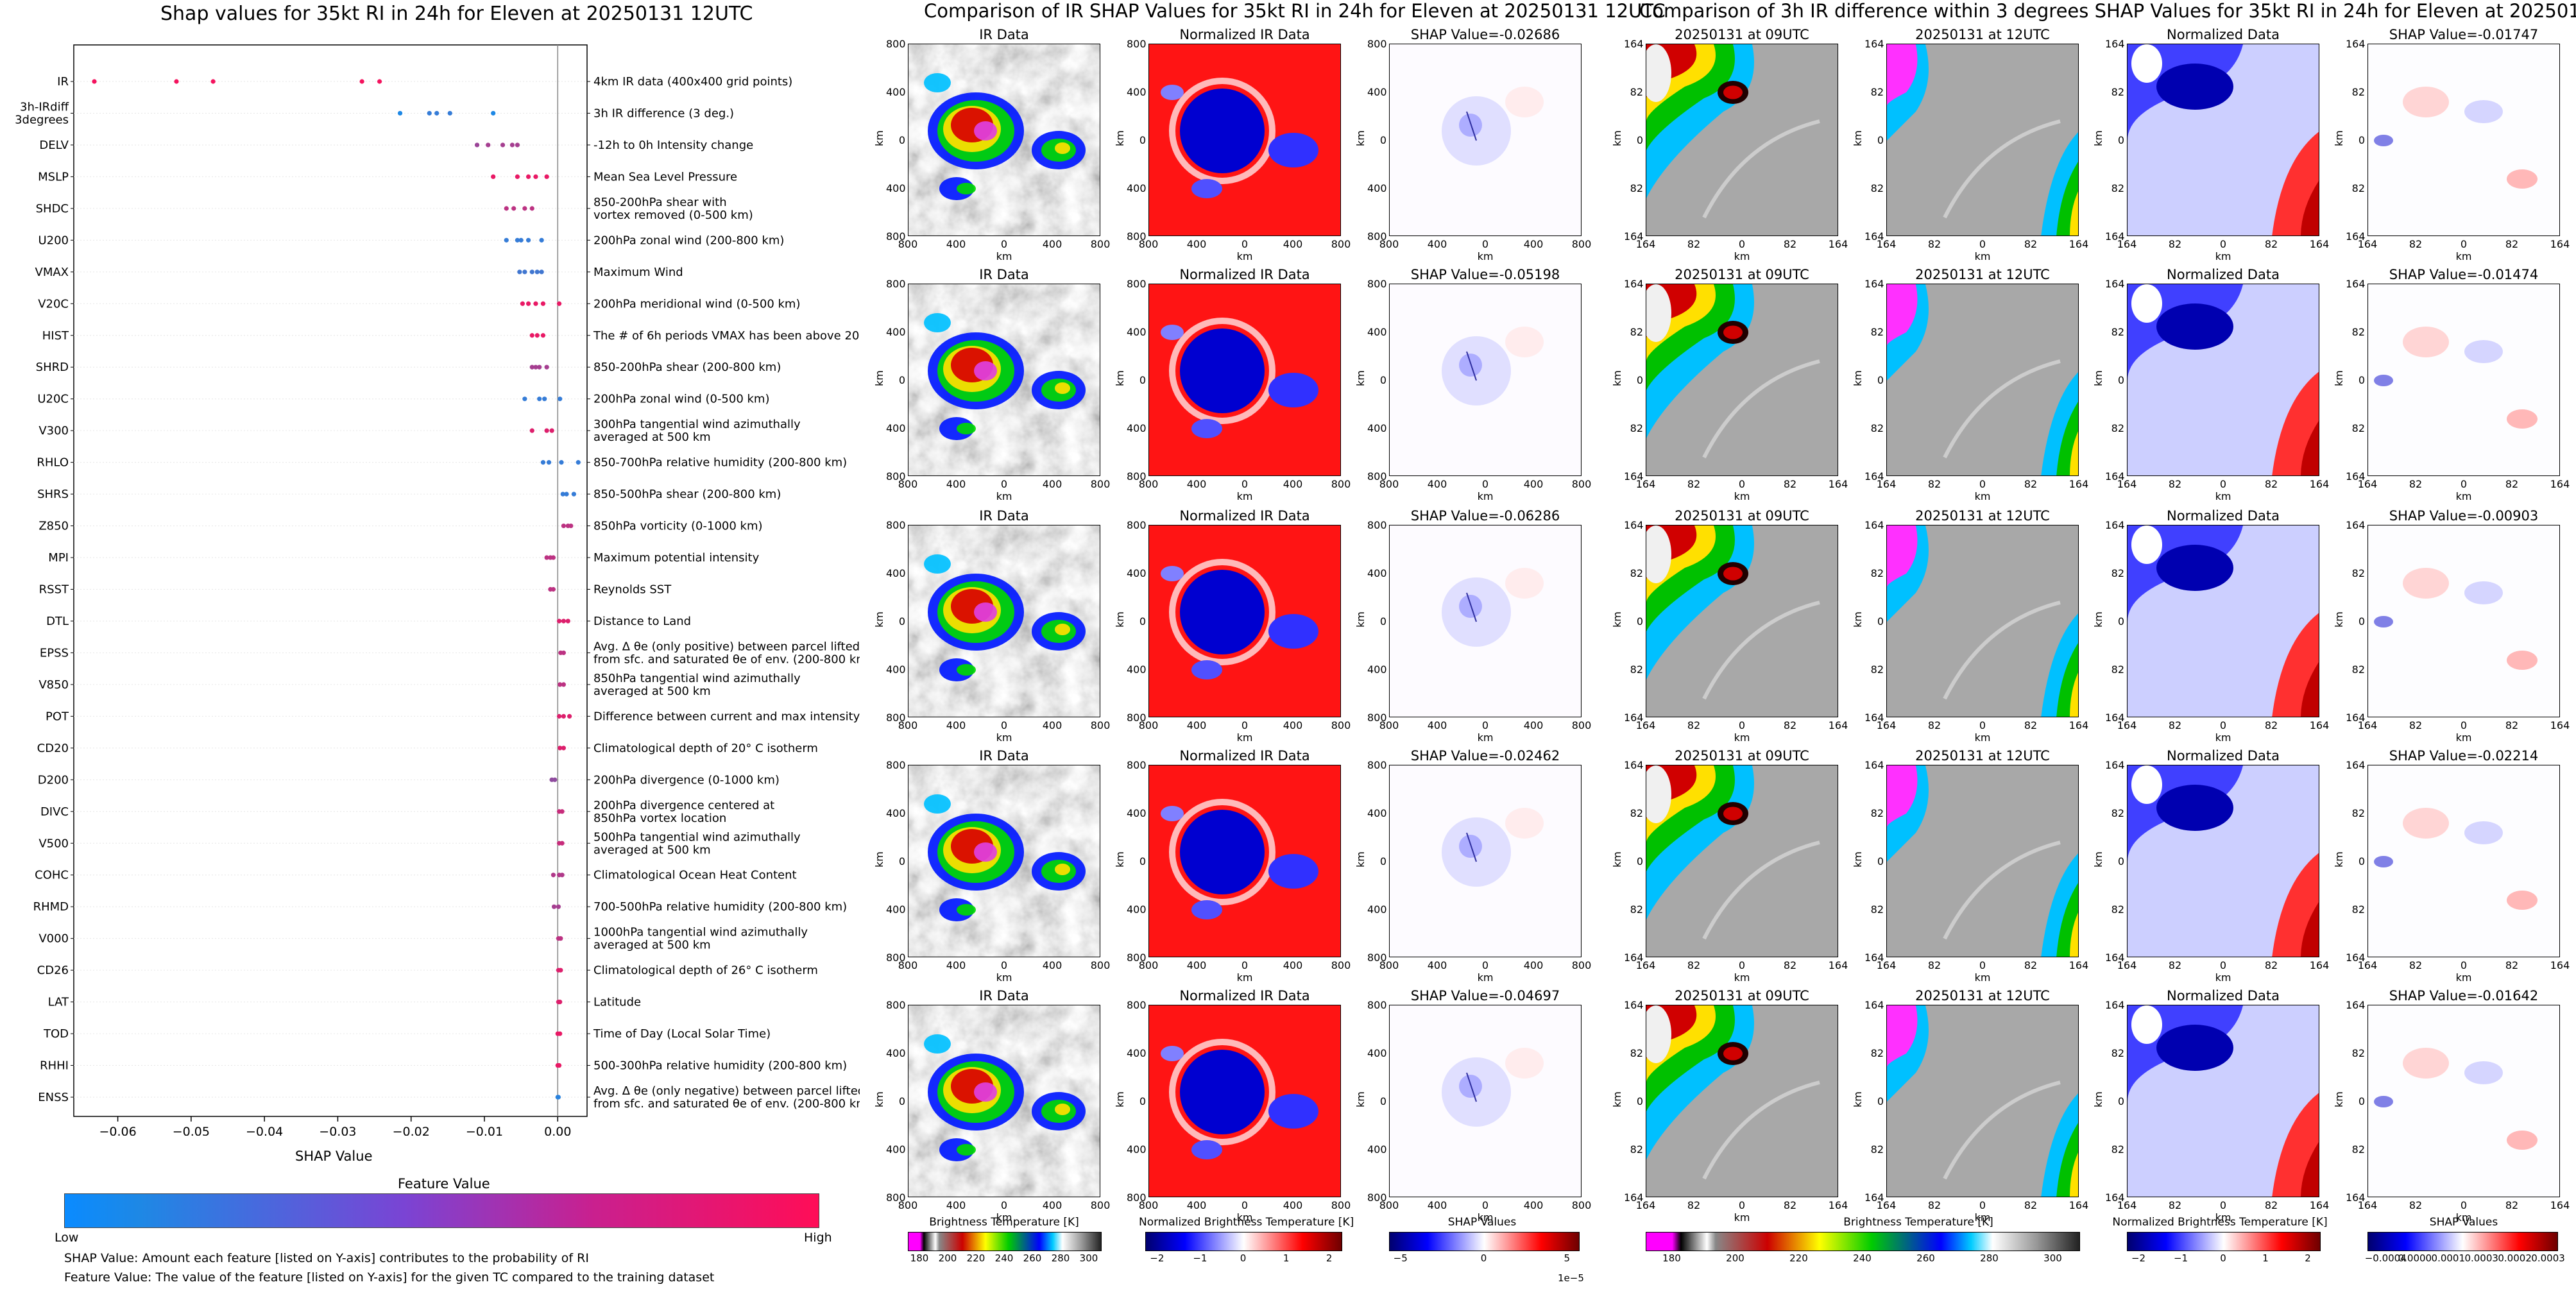 This screenshot has height=1289, width=2576. Describe the element at coordinates (1735, 1258) in the screenshot. I see `diff-cb1-tick: 200` at that location.